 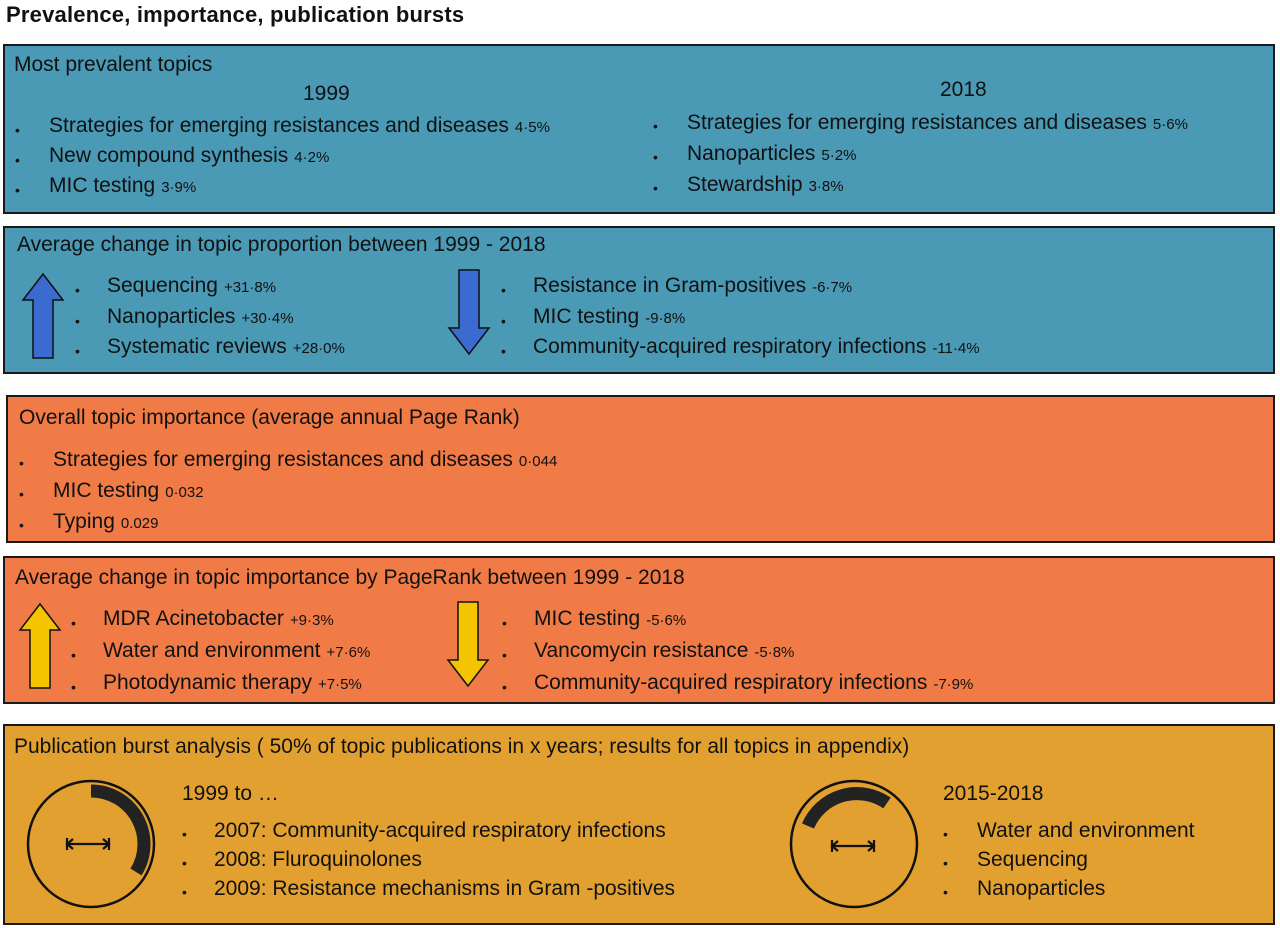 I want to click on list-item: • MIC testing 3·9%, so click(x=282, y=187).